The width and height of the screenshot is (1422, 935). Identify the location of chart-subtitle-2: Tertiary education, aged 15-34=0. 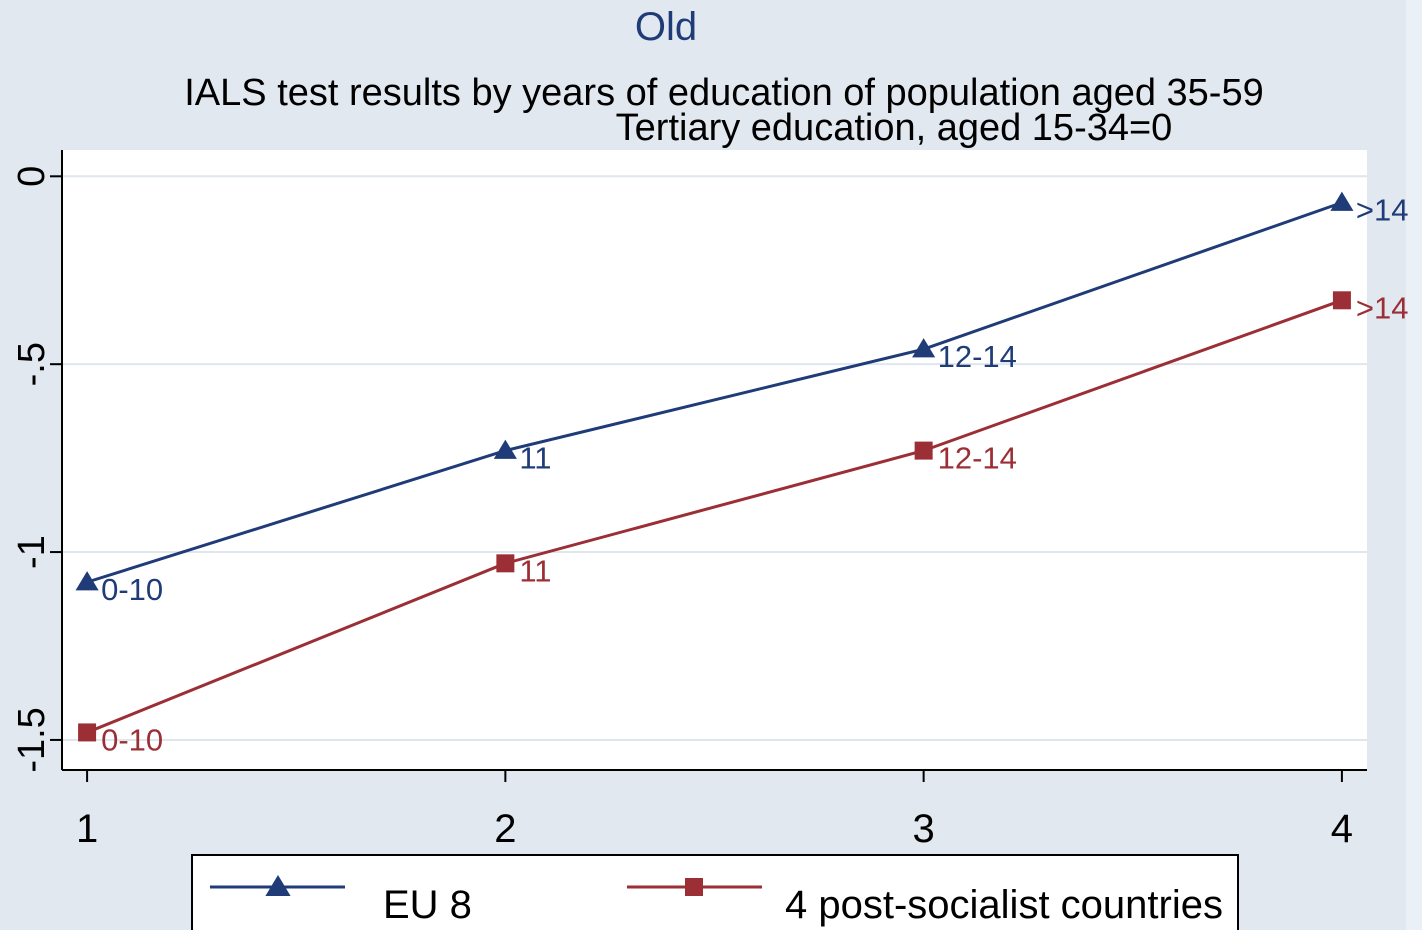
(894, 128).